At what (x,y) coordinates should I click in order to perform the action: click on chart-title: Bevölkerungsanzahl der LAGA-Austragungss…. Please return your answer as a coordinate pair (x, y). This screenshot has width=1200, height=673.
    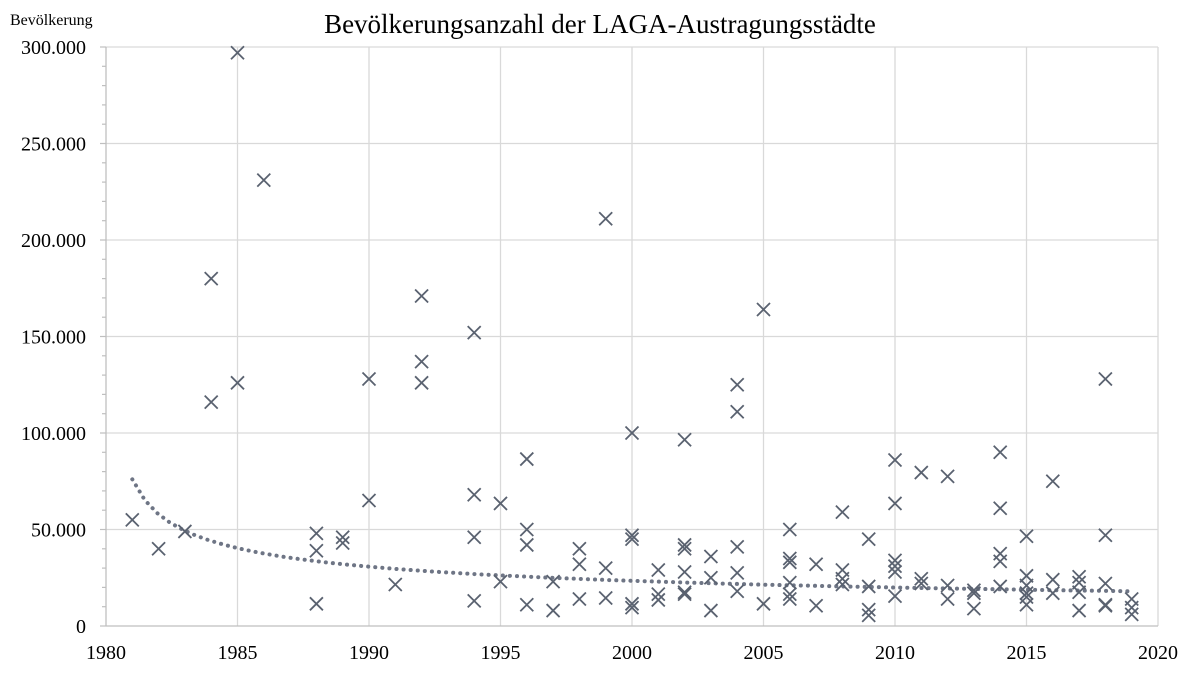
    Looking at the image, I should click on (600, 24).